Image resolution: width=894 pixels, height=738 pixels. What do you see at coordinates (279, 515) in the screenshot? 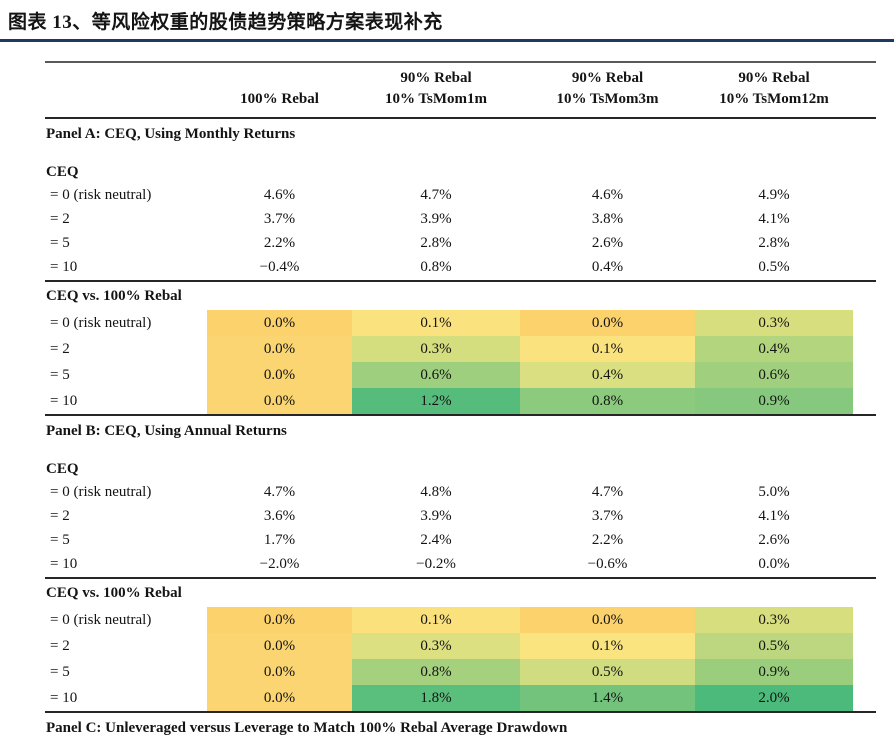
I see `value-cell: 3.6%` at bounding box center [279, 515].